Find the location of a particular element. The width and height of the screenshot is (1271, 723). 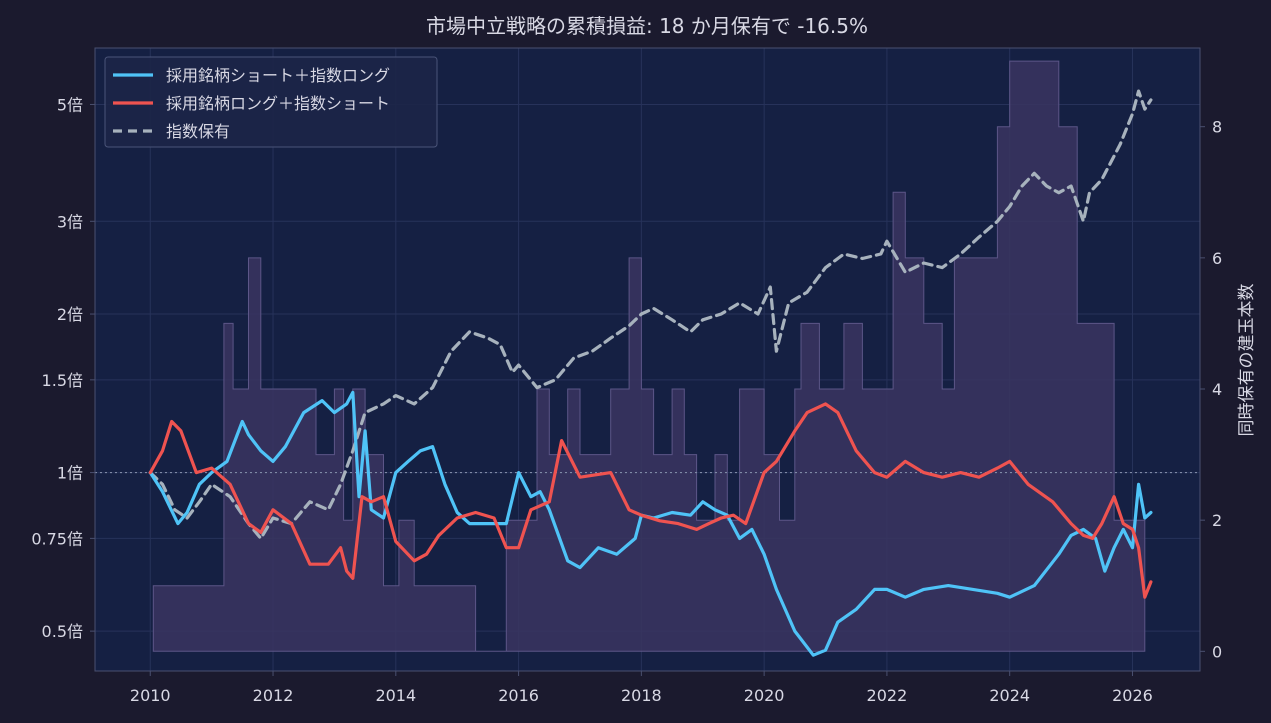

y-tick-label: 0.5倍 is located at coordinates (62, 631).